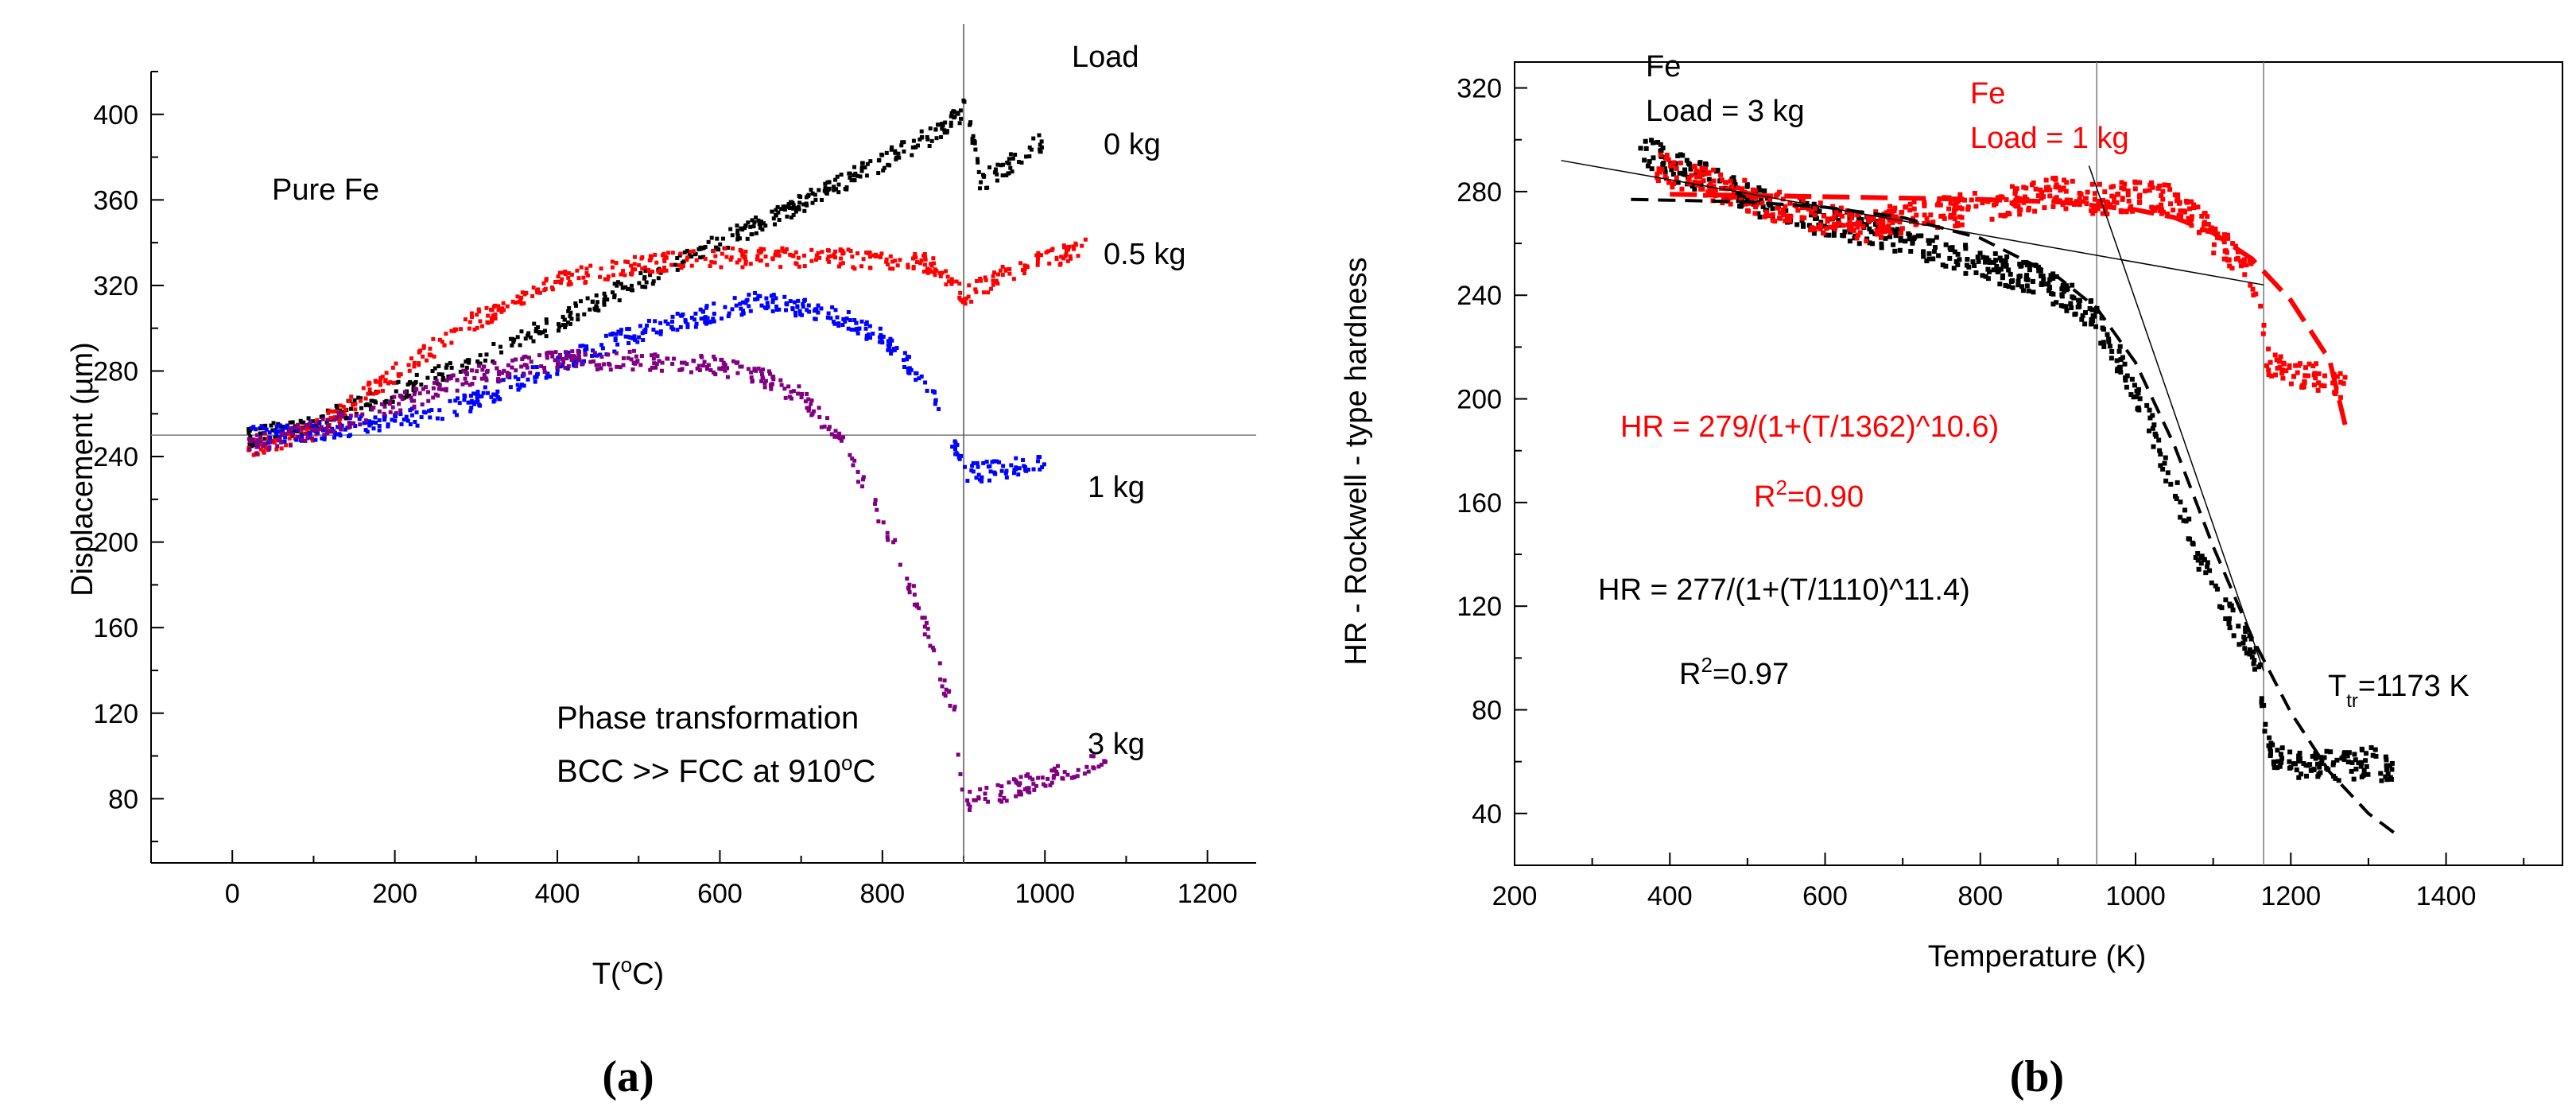  What do you see at coordinates (115, 286) in the screenshot?
I see `chart-a-ytick-label: 320` at bounding box center [115, 286].